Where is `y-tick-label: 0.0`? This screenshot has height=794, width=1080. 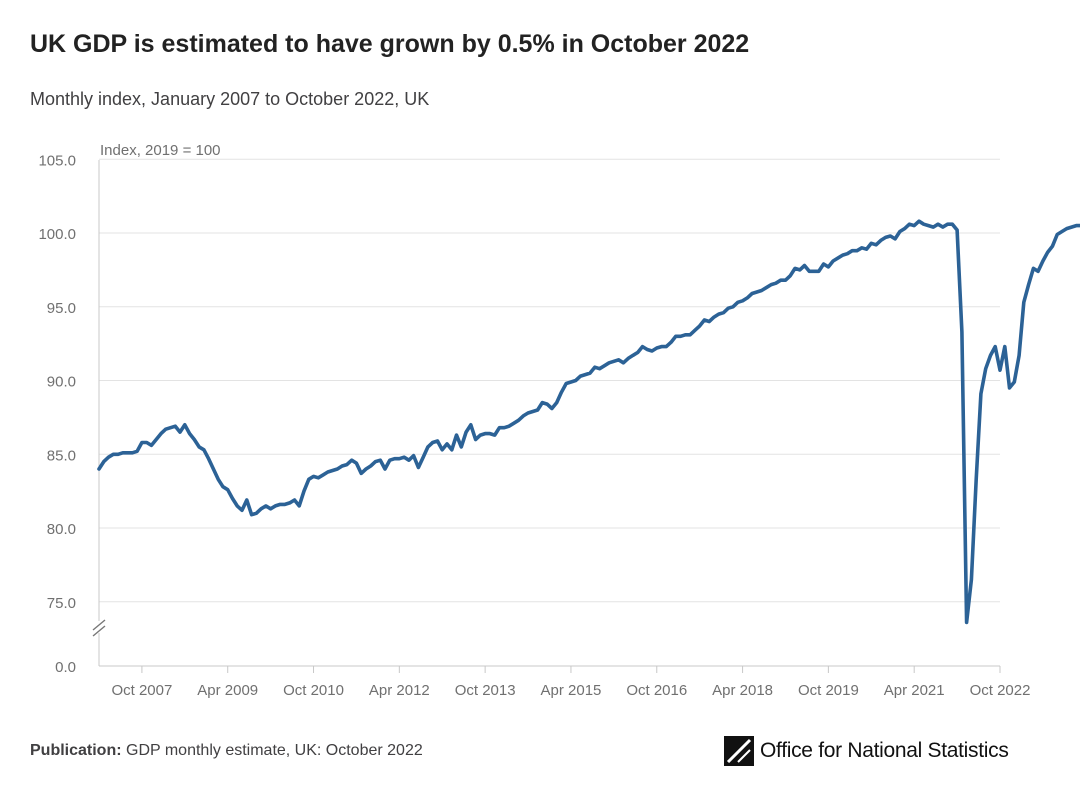
y-tick-label: 0.0 is located at coordinates (65, 667).